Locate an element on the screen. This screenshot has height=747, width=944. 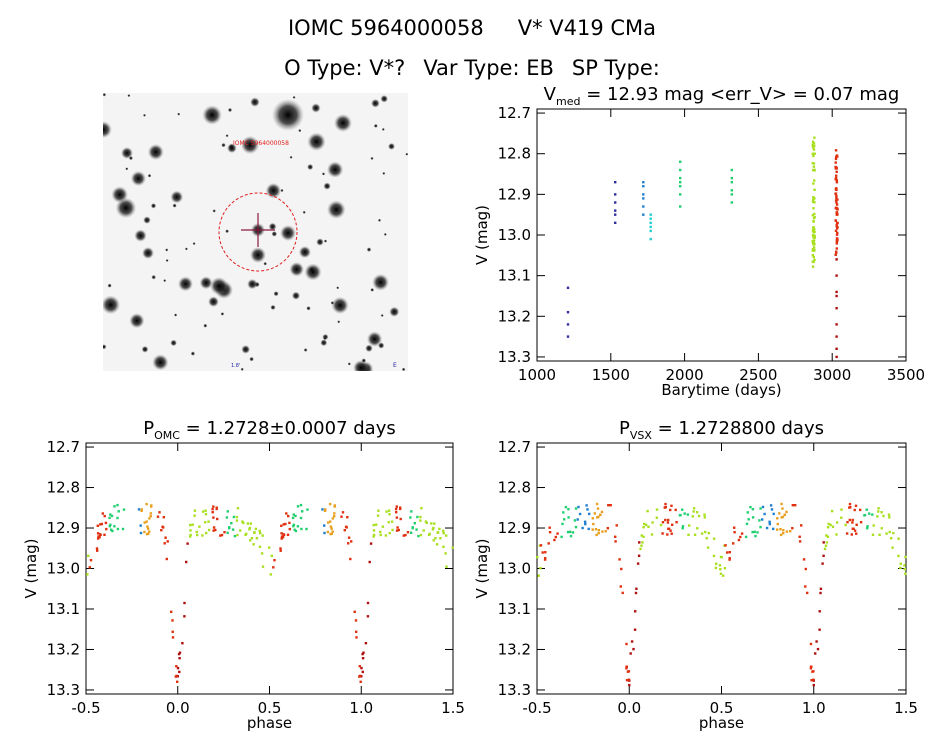
object-title: IOMC 5964000058 V* V419 CMa is located at coordinates (472, 28).